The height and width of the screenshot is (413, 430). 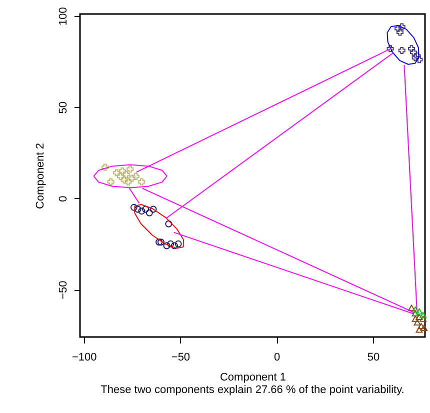 I want to click on x-tick-label: 0, so click(x=277, y=358).